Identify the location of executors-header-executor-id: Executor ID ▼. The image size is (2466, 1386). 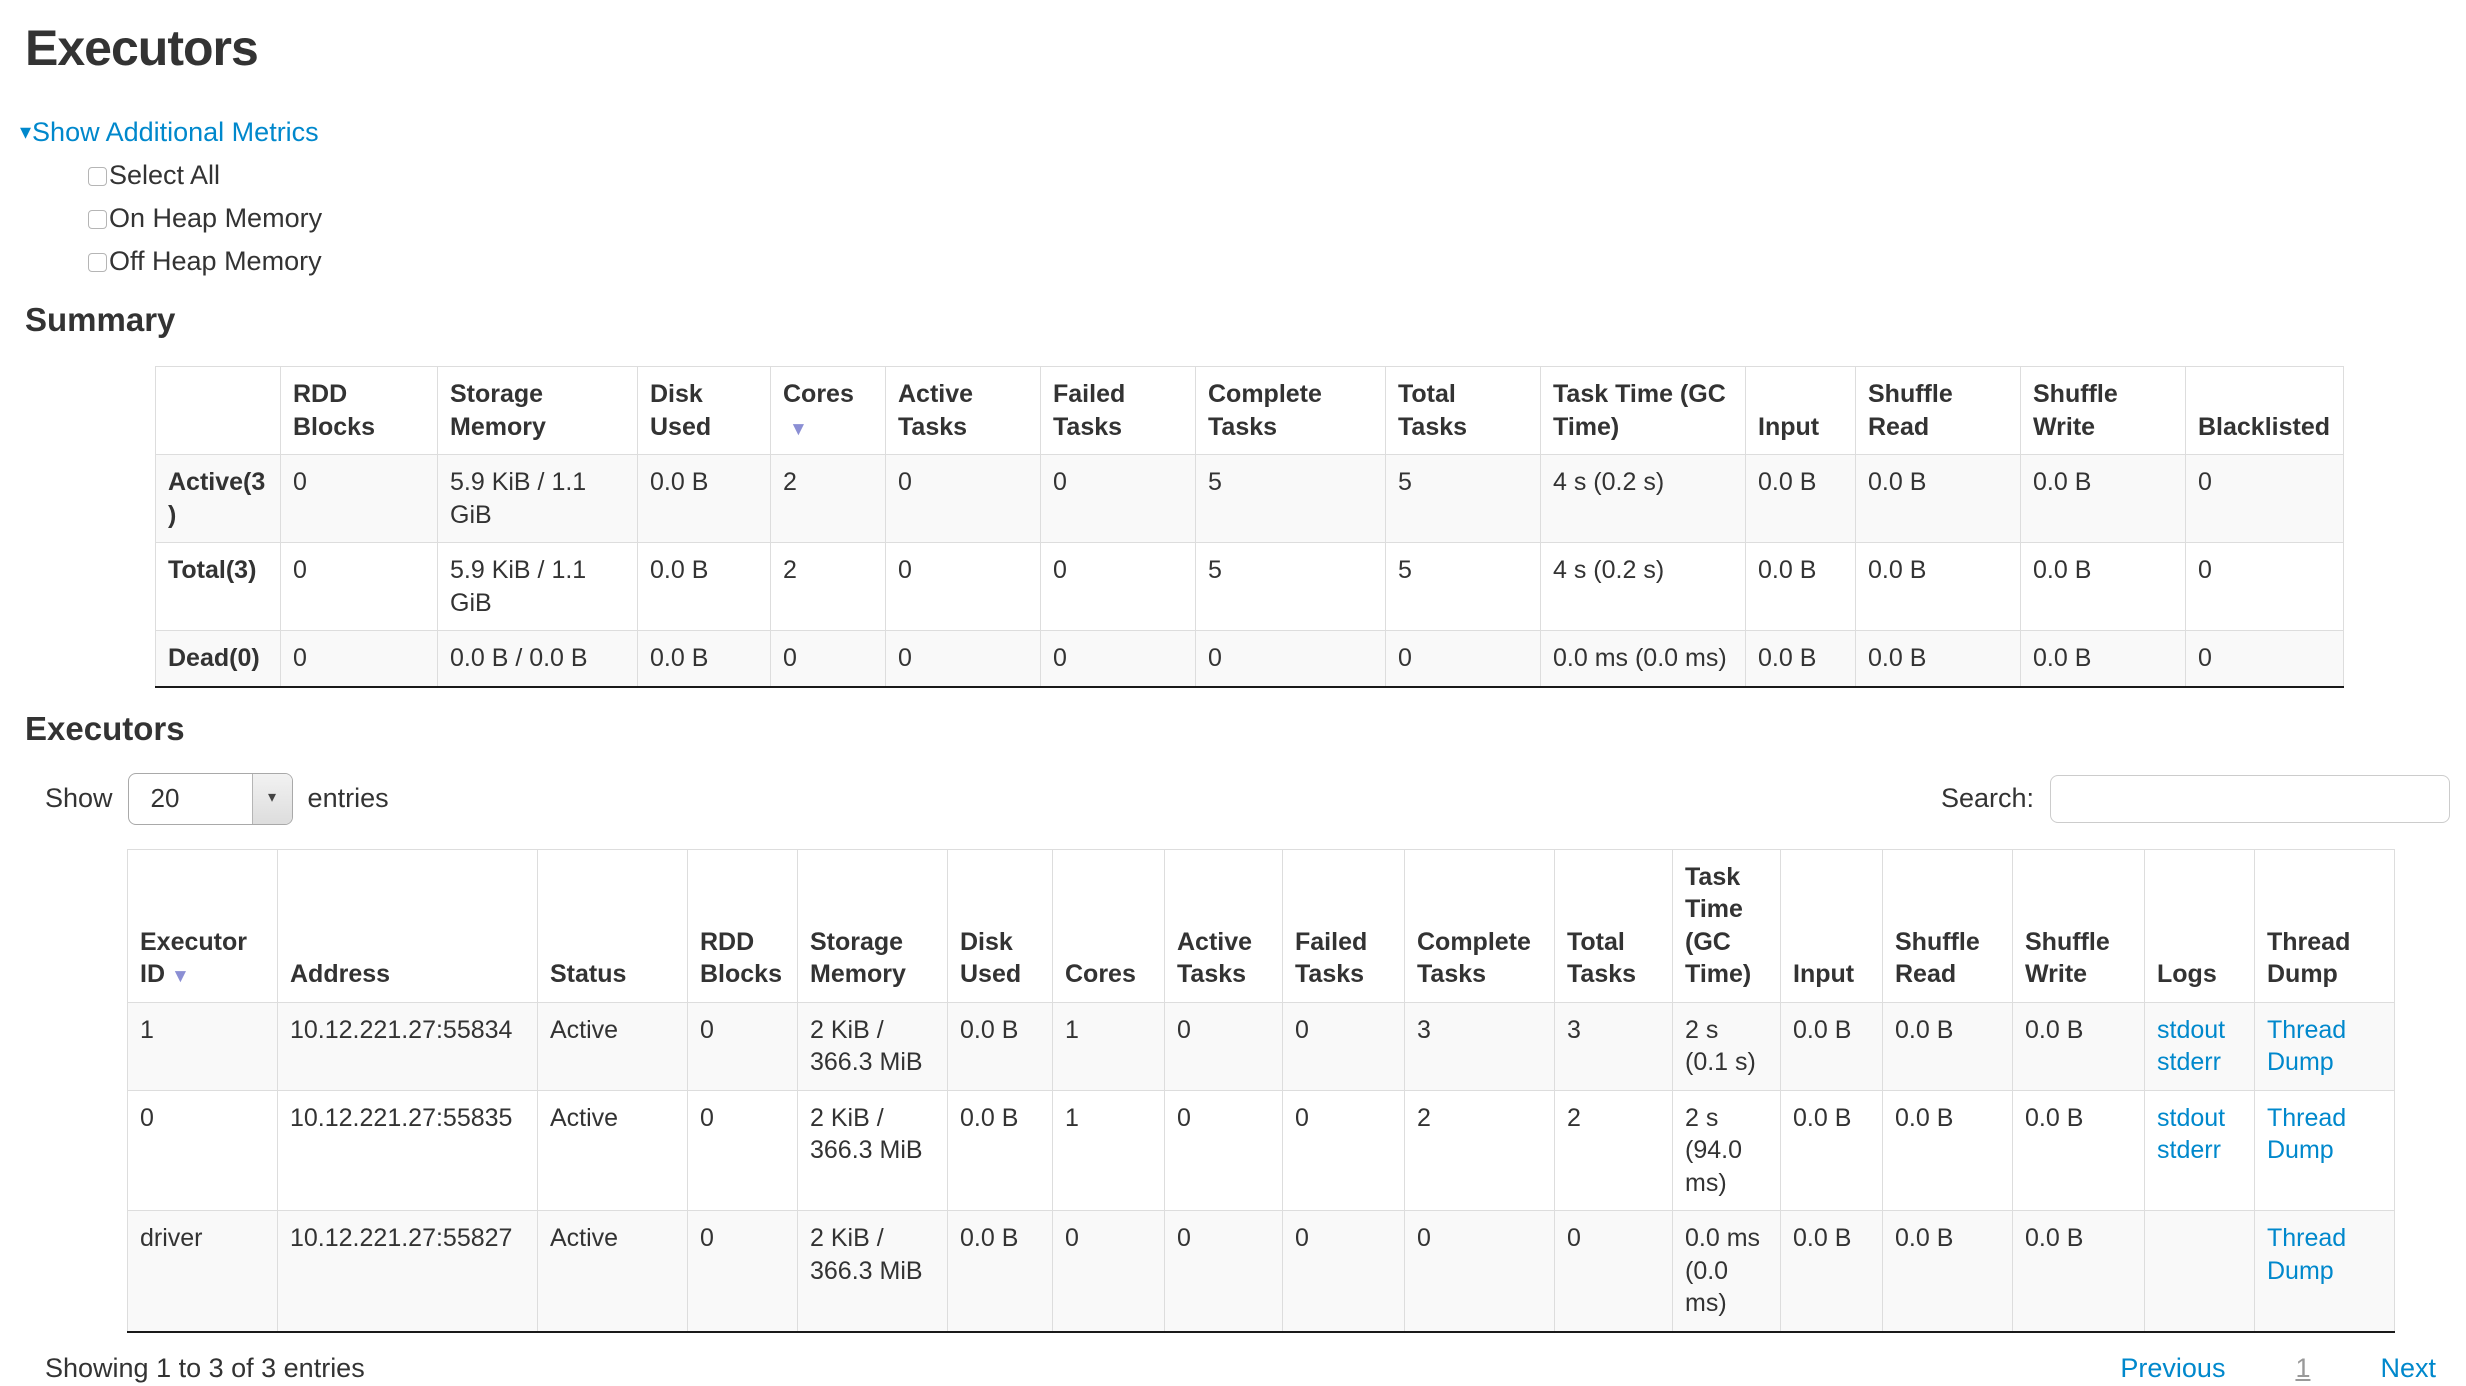
(202, 925).